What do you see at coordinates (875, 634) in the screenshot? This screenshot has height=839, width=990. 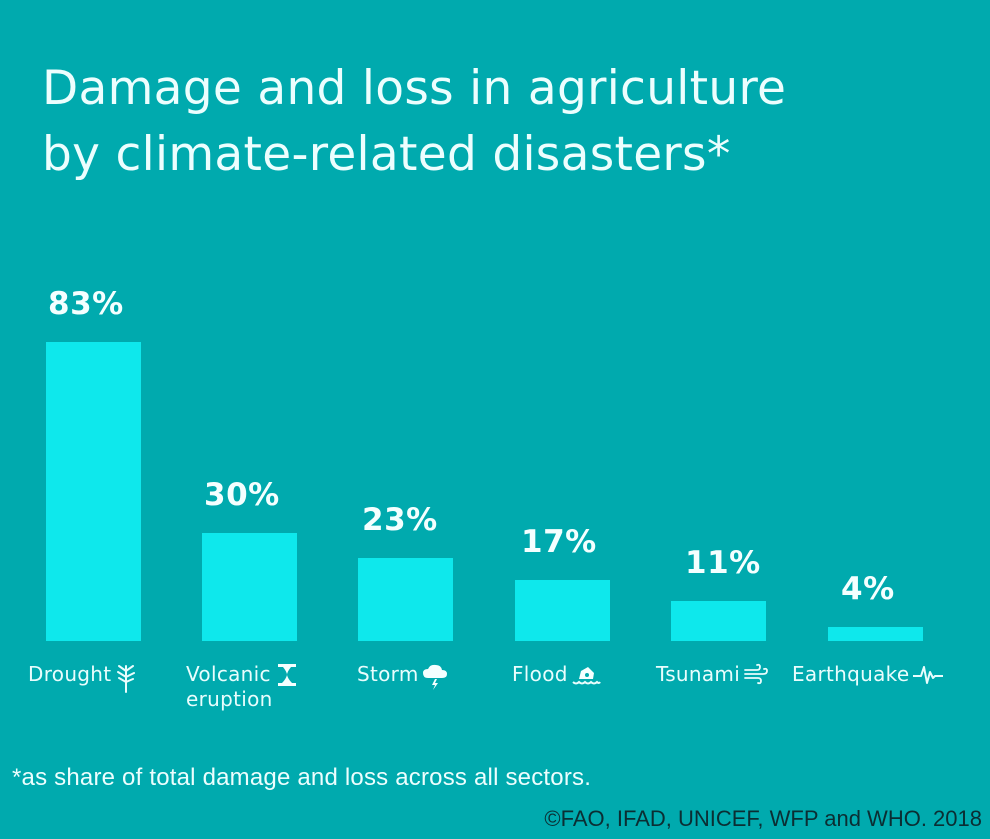 I see `bar-earthquake` at bounding box center [875, 634].